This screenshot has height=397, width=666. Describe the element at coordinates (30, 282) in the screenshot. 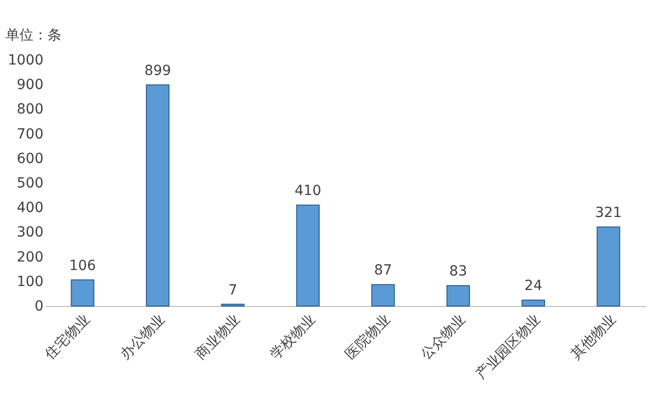

I see `y-tick-label: 100` at that location.